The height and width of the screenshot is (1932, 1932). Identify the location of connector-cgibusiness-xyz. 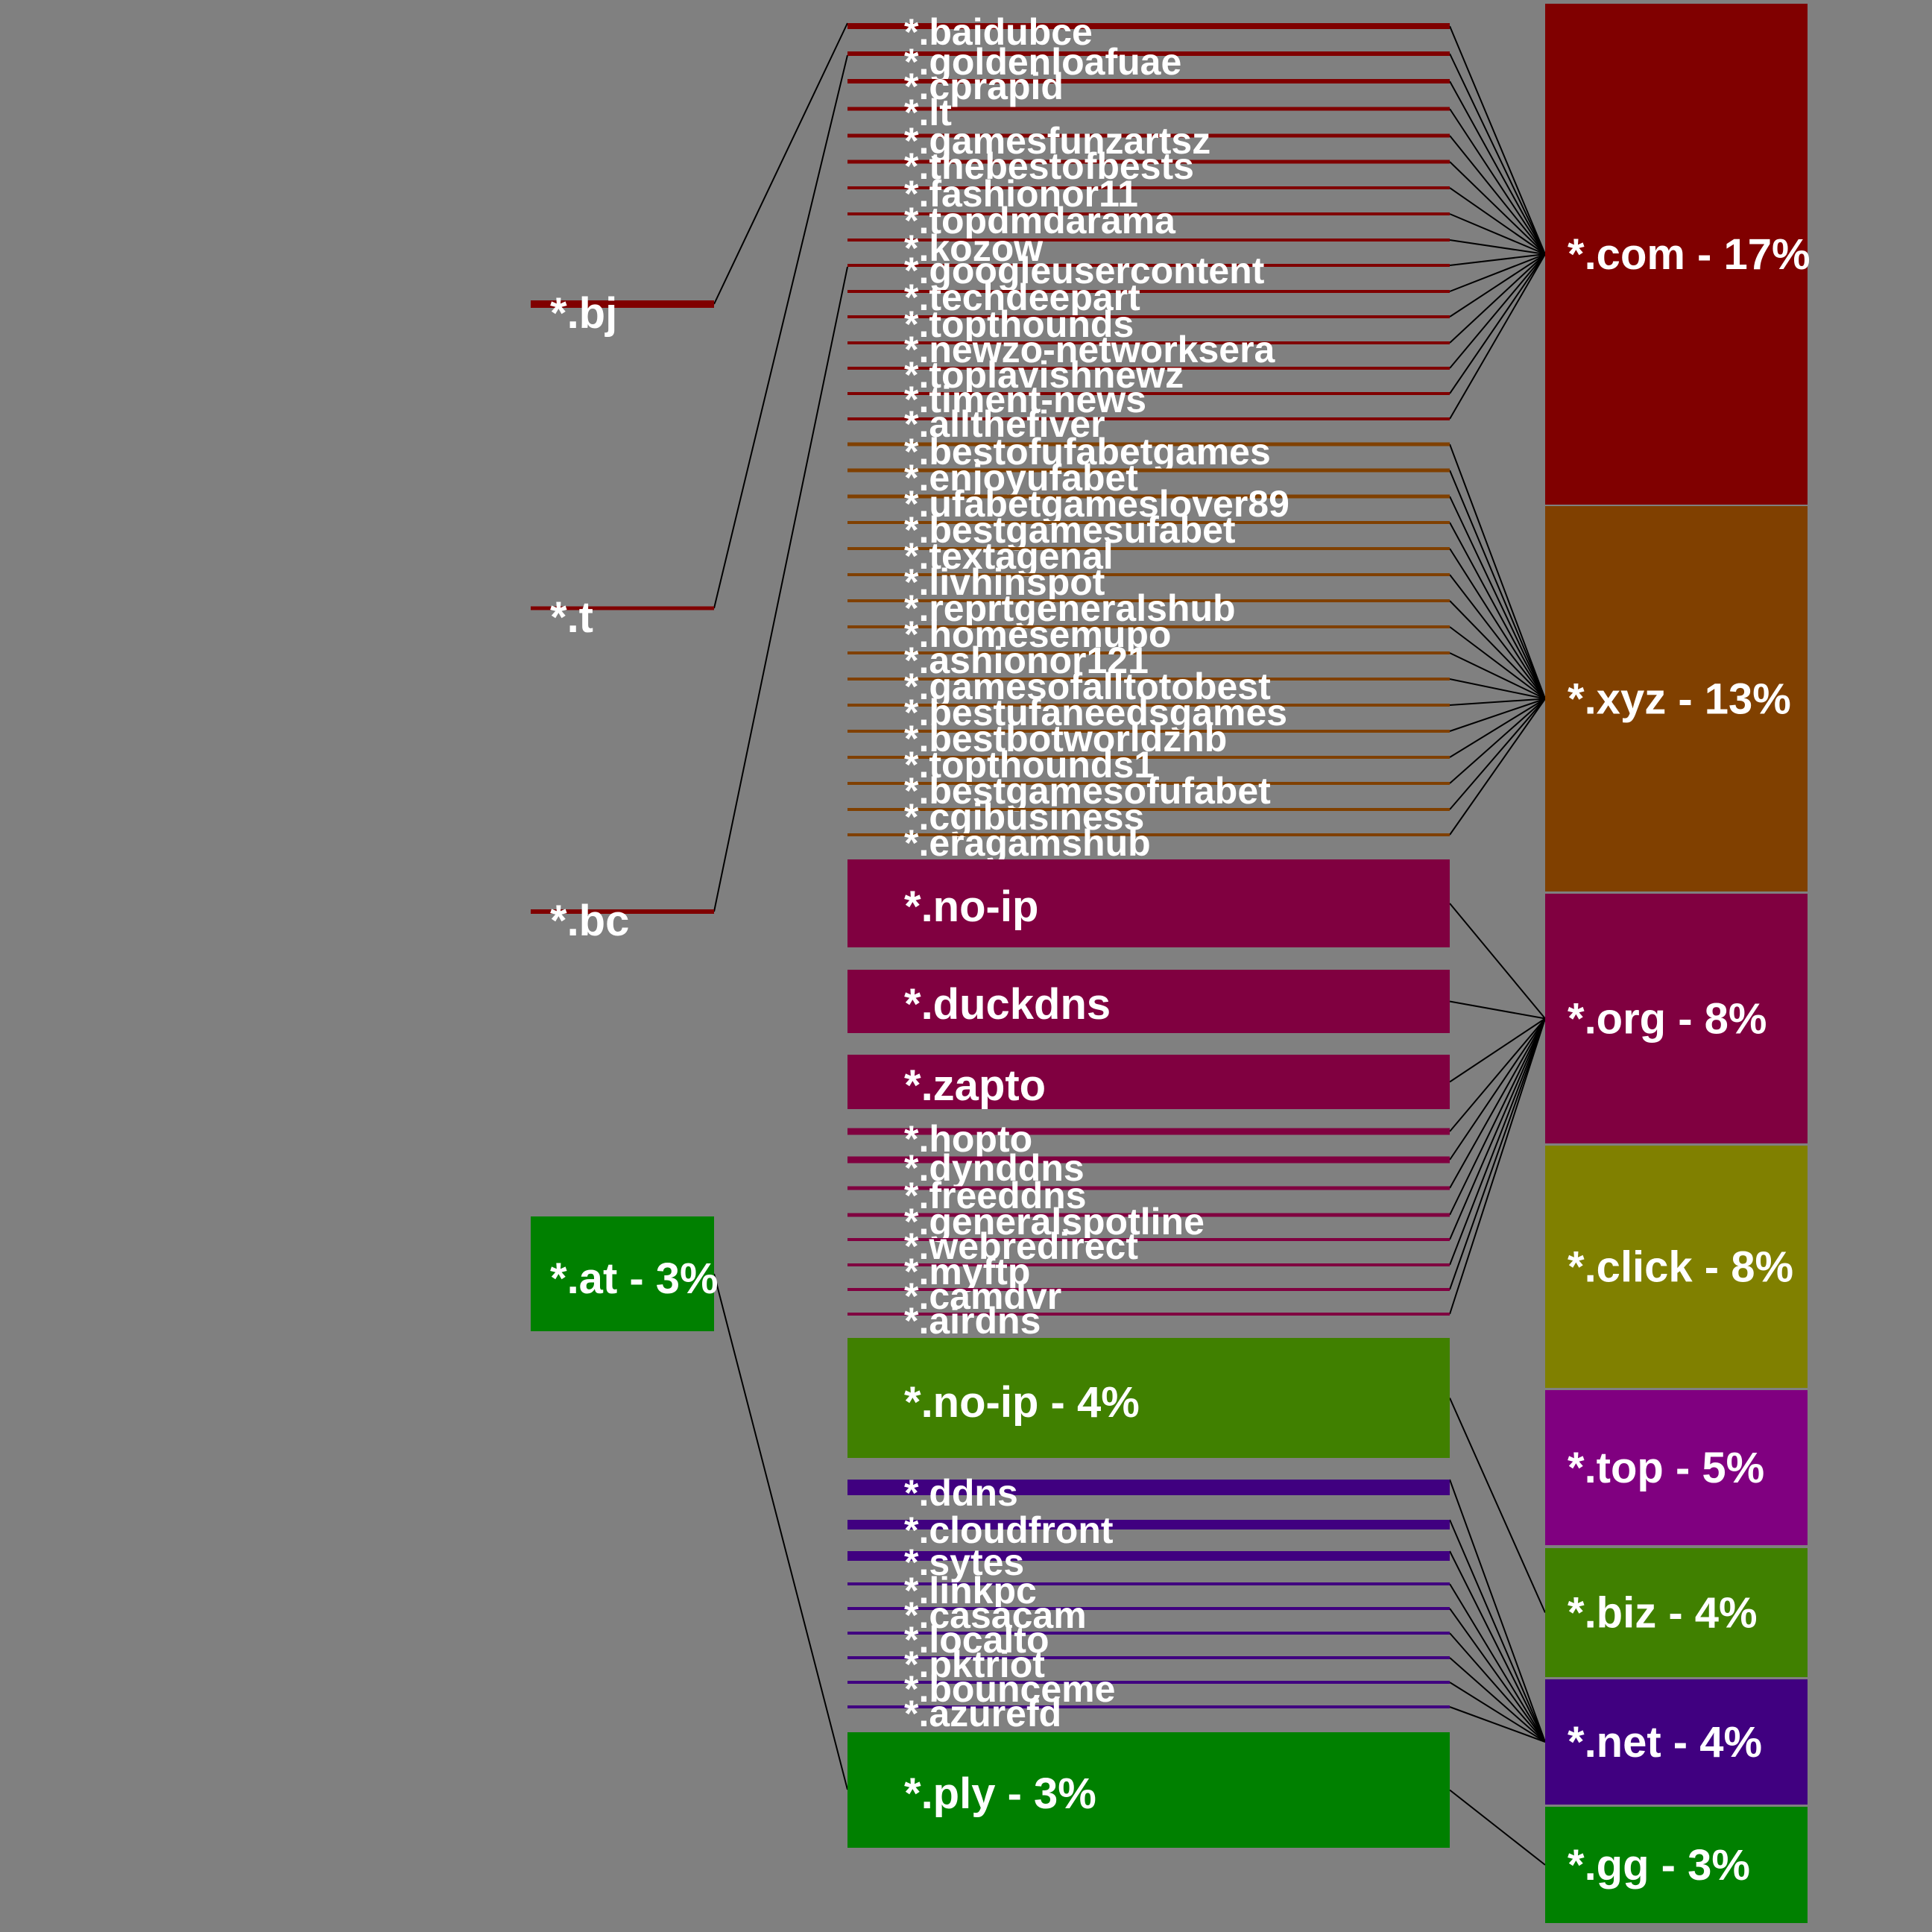
(1498, 754).